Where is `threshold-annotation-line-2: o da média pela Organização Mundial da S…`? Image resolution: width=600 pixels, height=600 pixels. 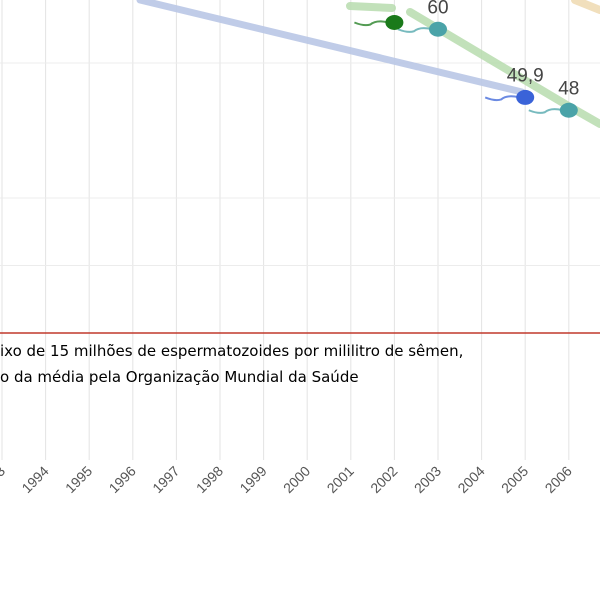
threshold-annotation-line-2: o da média pela Organização Mundial da S… is located at coordinates (179, 377).